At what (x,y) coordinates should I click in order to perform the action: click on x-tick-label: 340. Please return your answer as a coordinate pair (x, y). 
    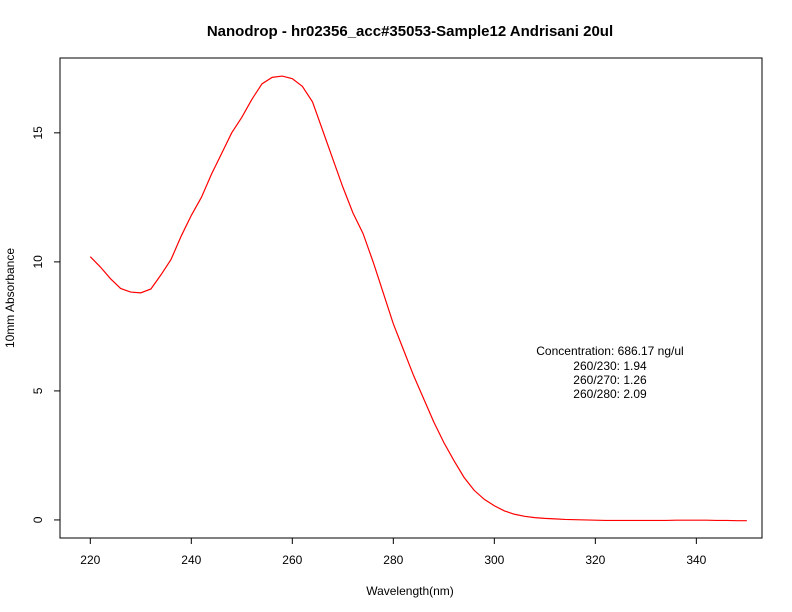
    Looking at the image, I should click on (696, 560).